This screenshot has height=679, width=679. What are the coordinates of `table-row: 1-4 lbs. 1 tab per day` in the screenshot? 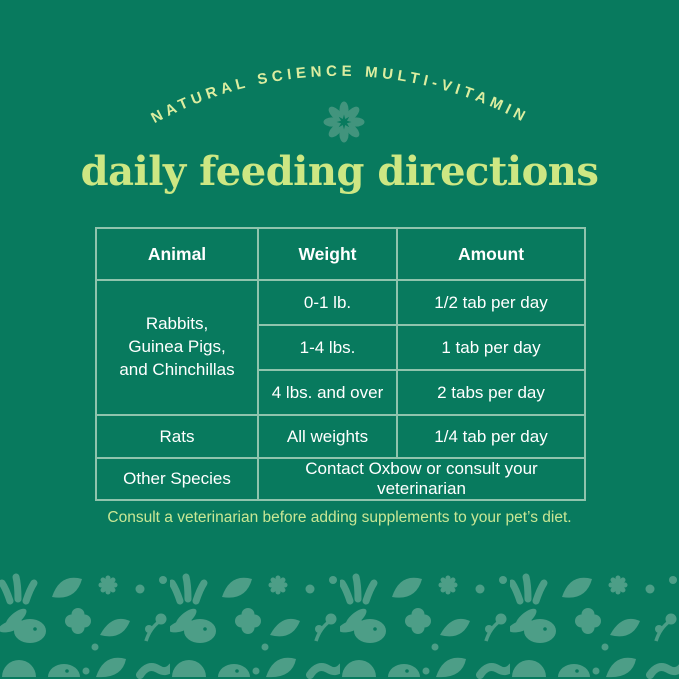 It's located at (341, 347).